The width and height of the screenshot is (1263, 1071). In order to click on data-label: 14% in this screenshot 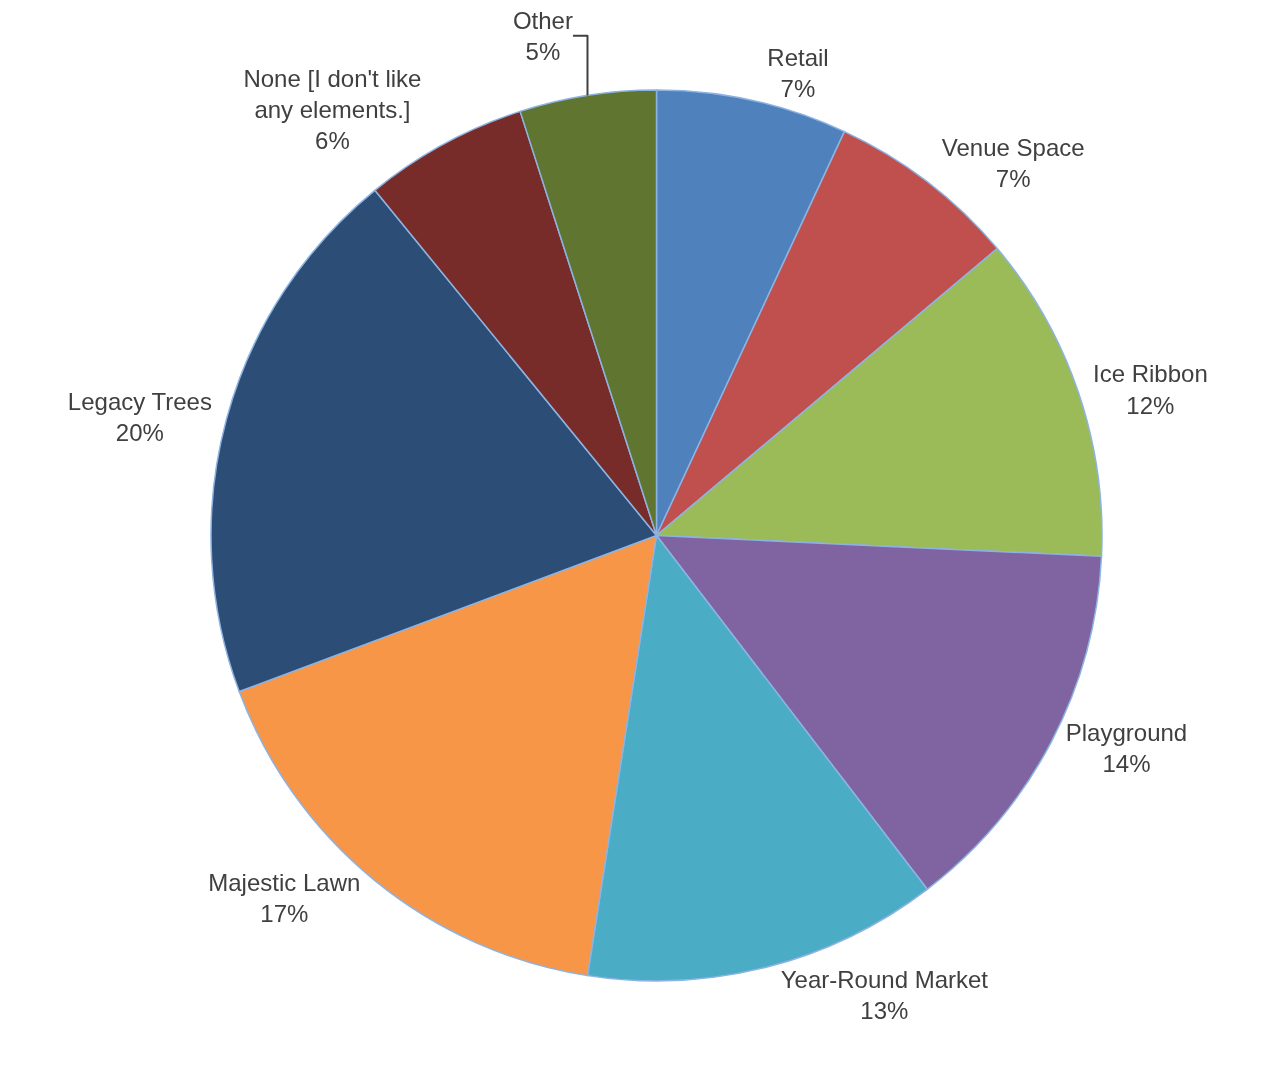, I will do `click(1126, 764)`.